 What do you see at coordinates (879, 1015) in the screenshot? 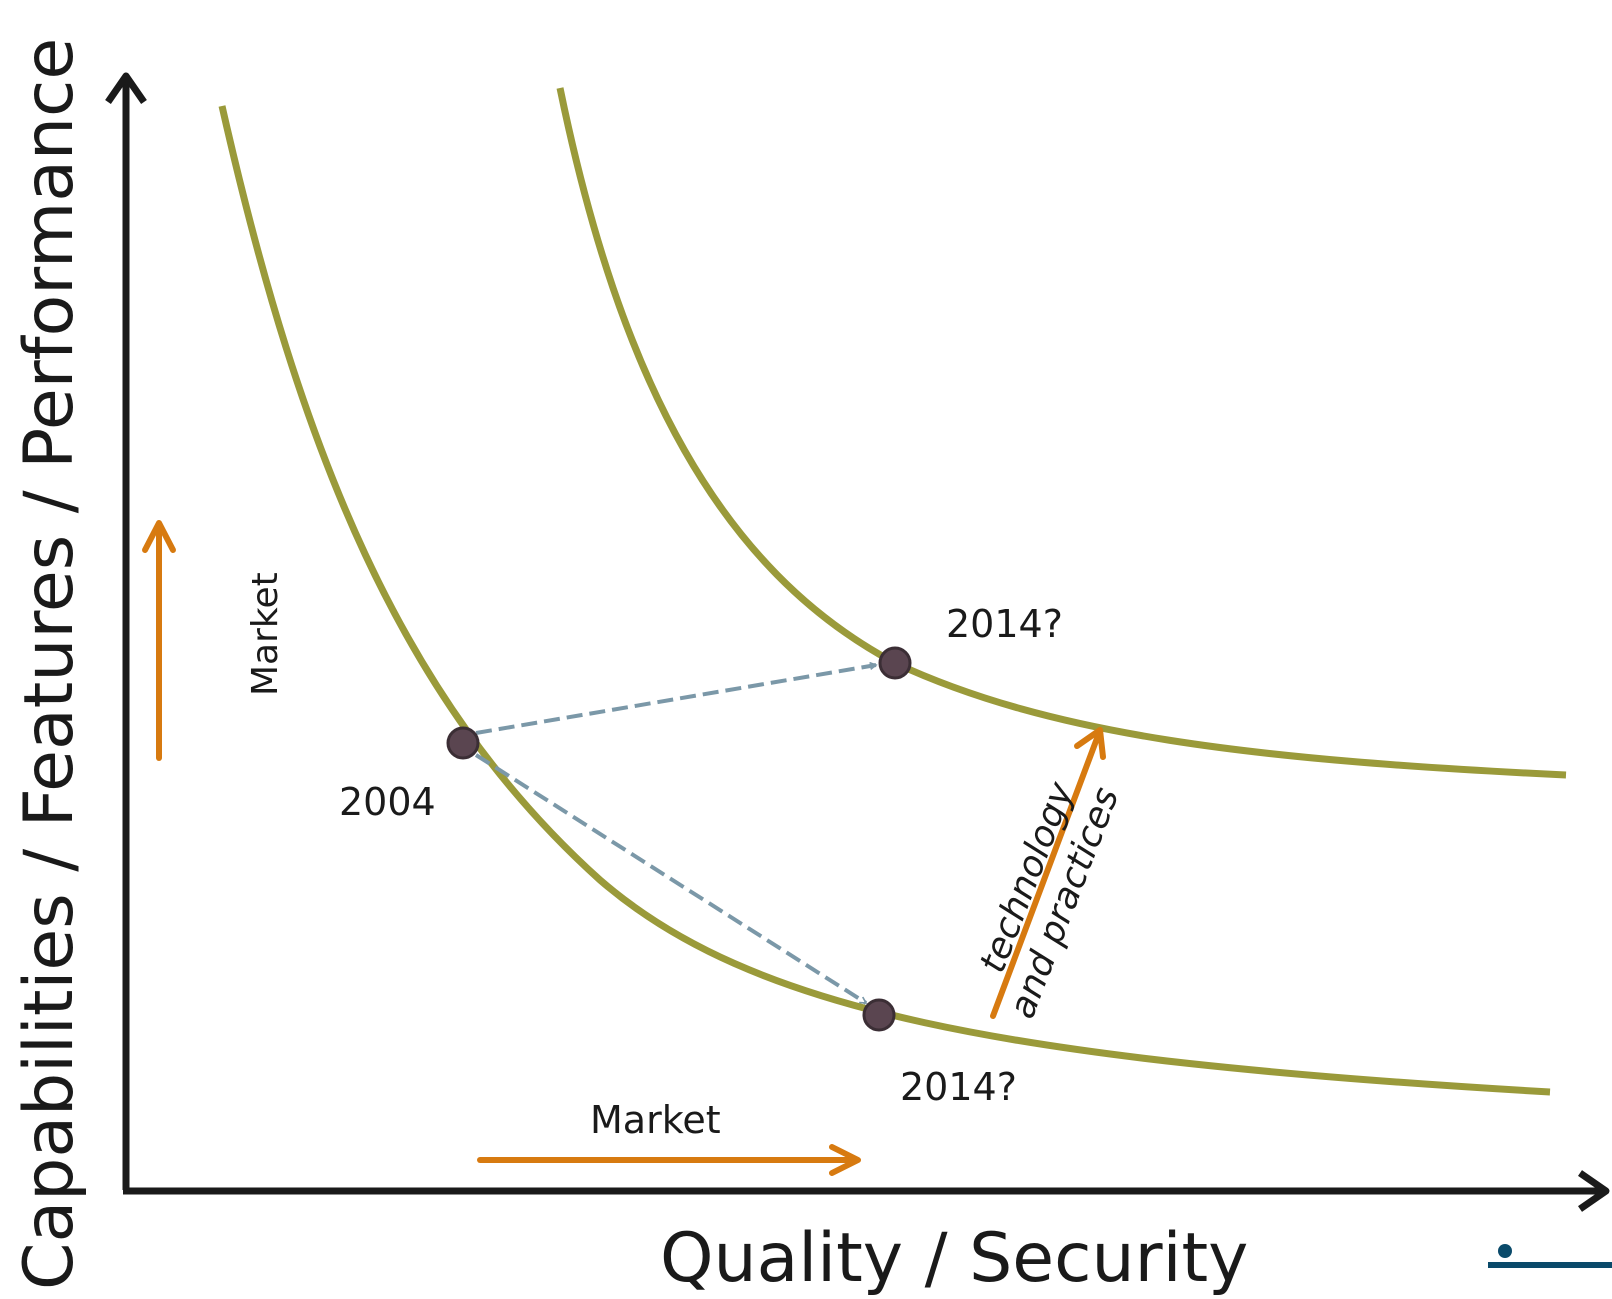
I see `point-2014-lower` at bounding box center [879, 1015].